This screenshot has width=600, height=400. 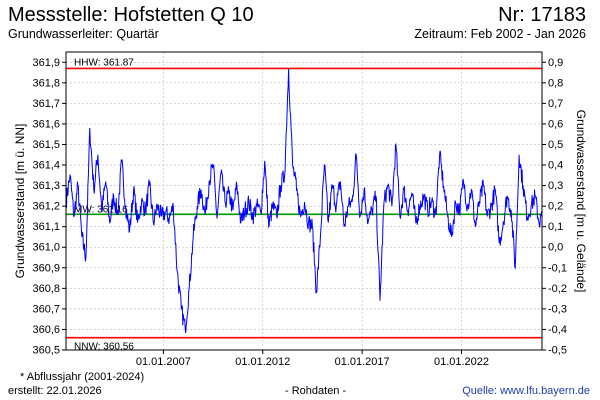 What do you see at coordinates (46, 351) in the screenshot?
I see `y-tick-label: 360,5` at bounding box center [46, 351].